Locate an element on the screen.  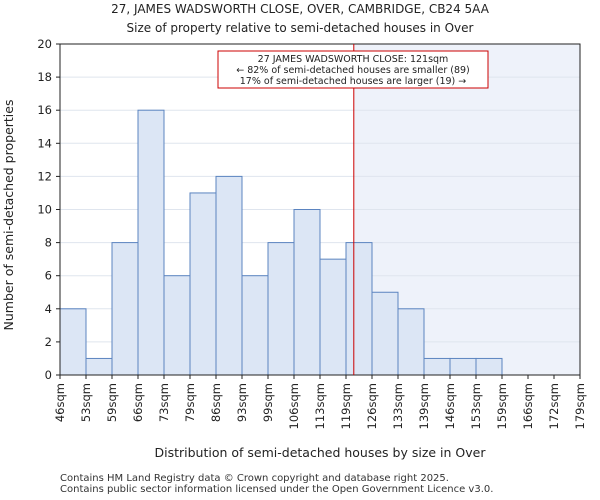
x-tick-label: 113sqm is located at coordinates (320, 406).